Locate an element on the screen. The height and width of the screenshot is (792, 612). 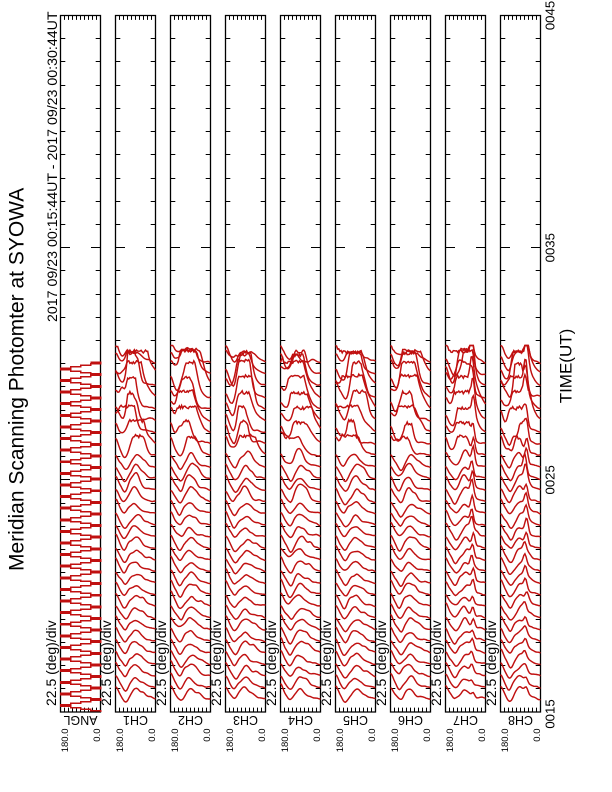
svg-text: CH8 is located at coordinates (520, 720).